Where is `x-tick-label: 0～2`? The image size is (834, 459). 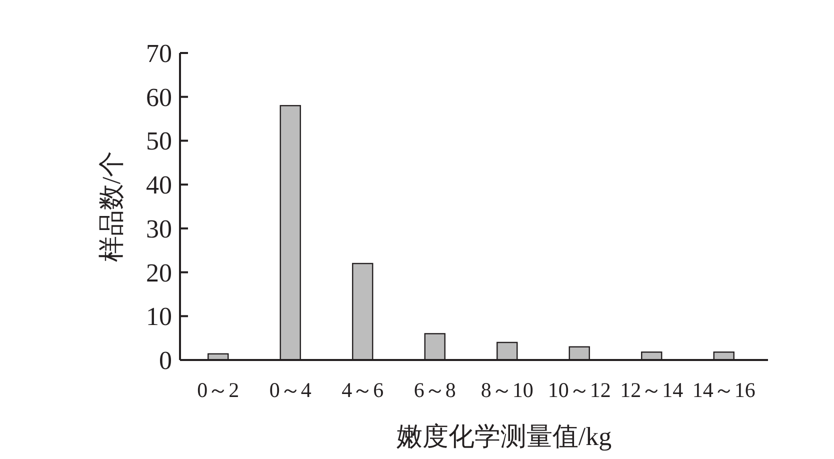 x-tick-label: 0～2 is located at coordinates (218, 390).